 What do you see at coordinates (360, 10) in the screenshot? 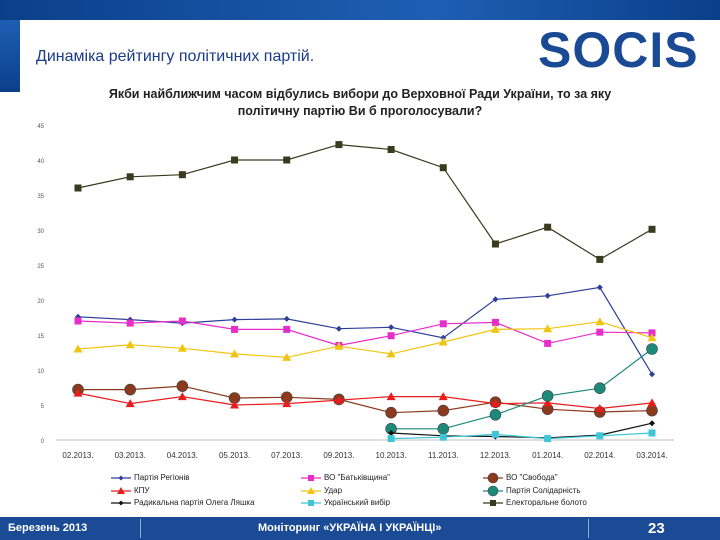
I see `top-bar` at bounding box center [360, 10].